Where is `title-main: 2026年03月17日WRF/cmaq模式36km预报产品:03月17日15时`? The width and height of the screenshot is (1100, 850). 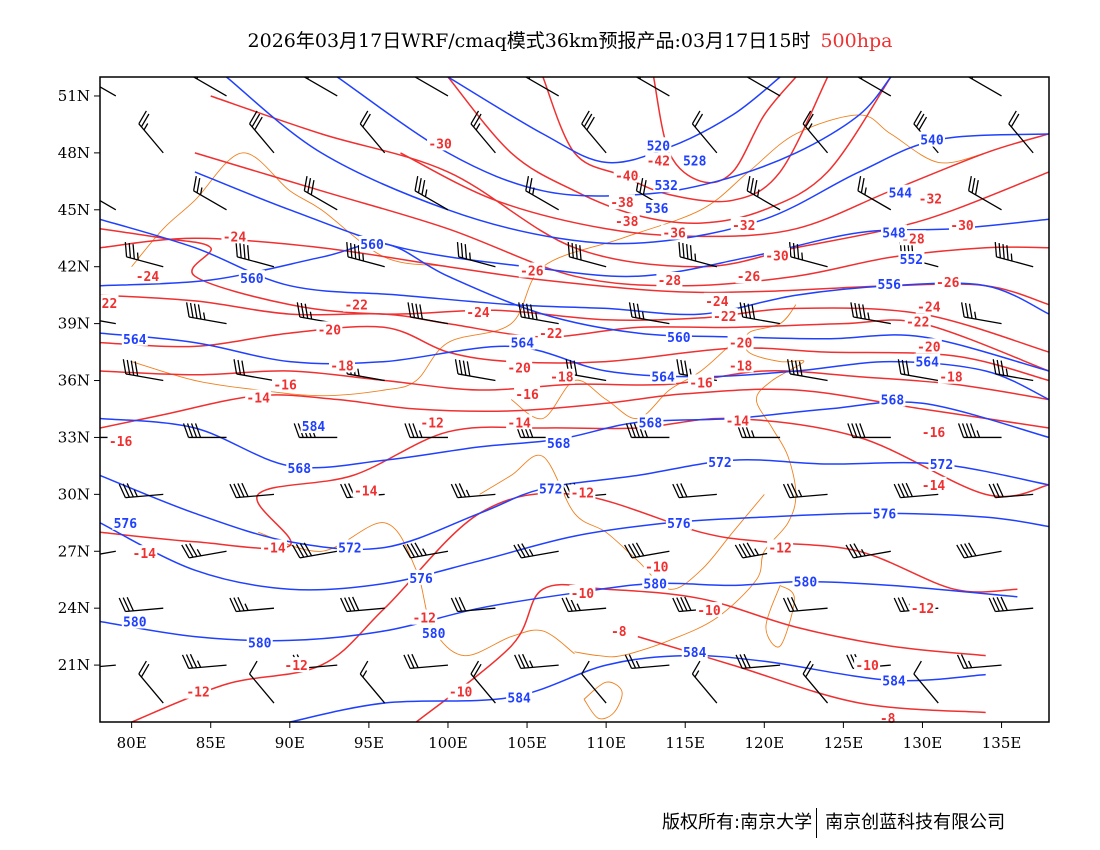 title-main: 2026年03月17日WRF/cmaq模式36km预报产品:03月17日15时 is located at coordinates (529, 41).